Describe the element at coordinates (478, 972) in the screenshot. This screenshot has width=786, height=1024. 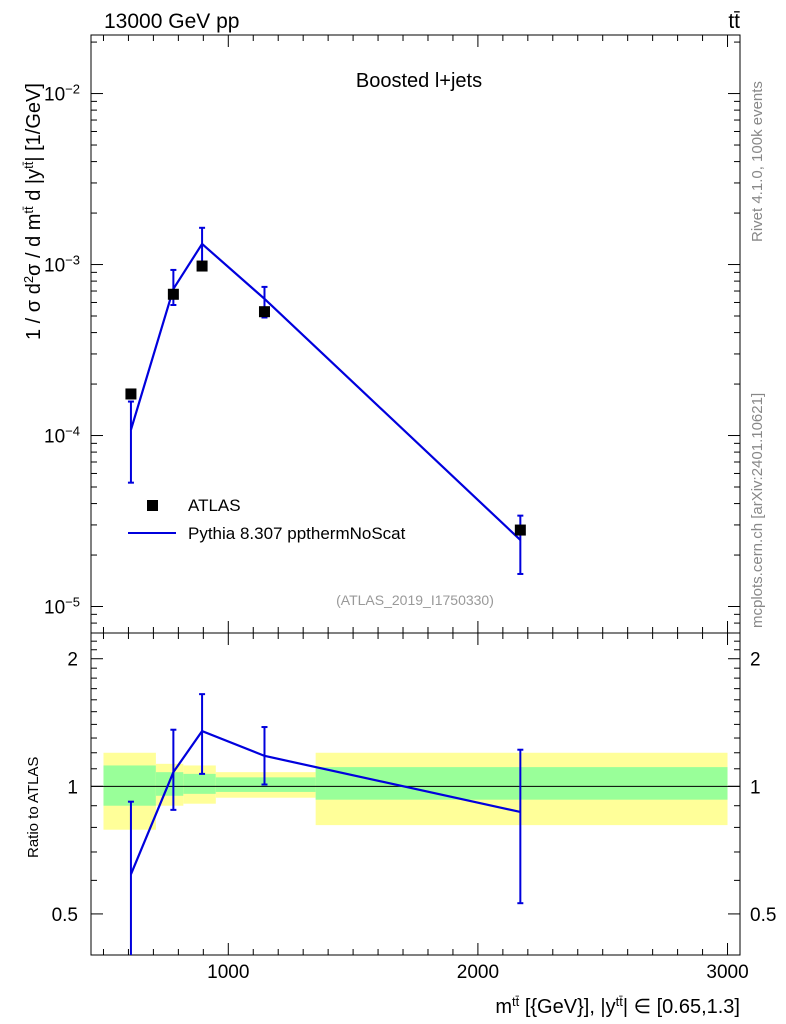
I see `x-tick-label: 2000` at that location.